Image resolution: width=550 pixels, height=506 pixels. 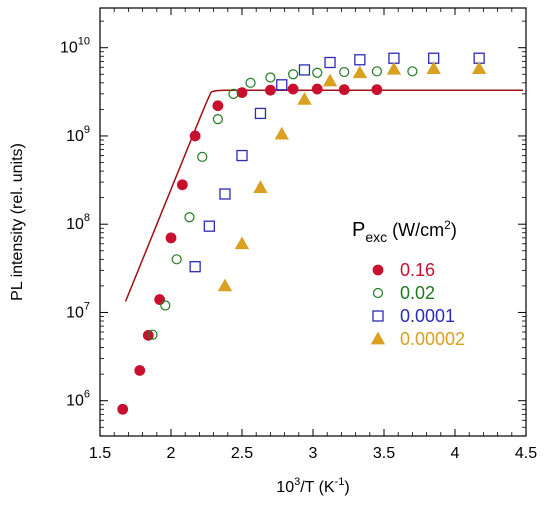 What do you see at coordinates (242, 453) in the screenshot?
I see `x-tick-label: 2.5` at bounding box center [242, 453].